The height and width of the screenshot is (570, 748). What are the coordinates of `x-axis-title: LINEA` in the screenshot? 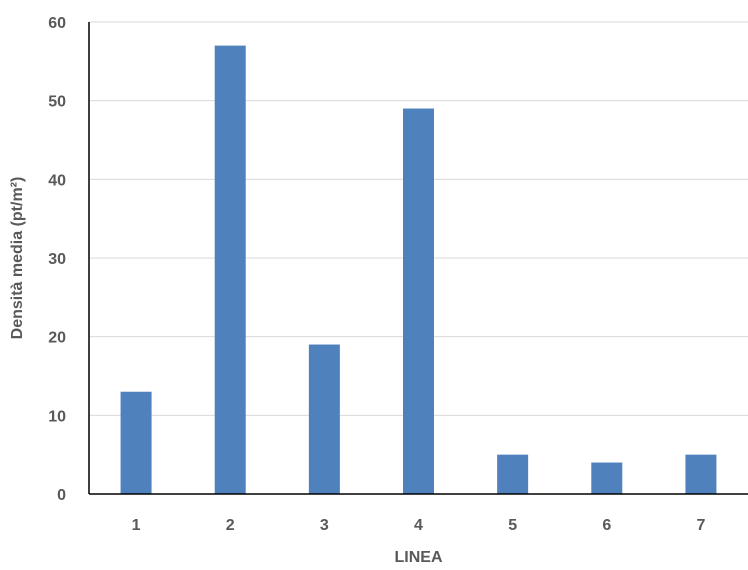 It's located at (419, 557).